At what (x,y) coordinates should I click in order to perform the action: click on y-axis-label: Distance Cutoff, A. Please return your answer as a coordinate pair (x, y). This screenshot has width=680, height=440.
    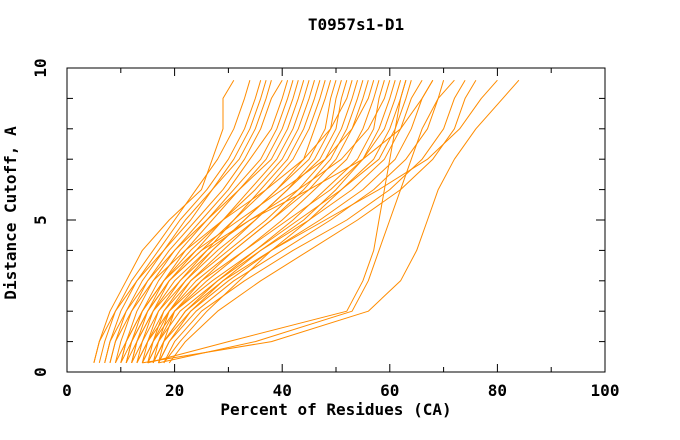
    Looking at the image, I should click on (10, 213).